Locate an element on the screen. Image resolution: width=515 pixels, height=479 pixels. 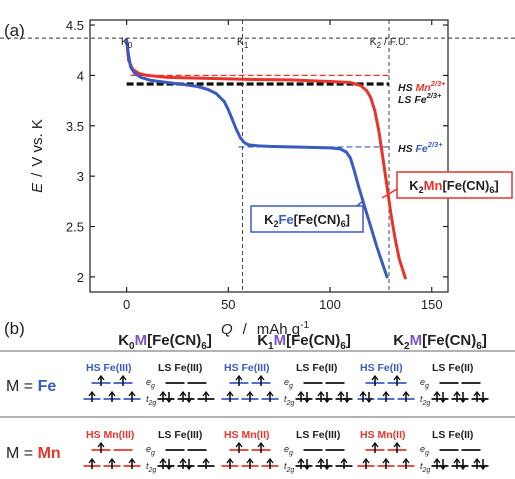
box-mn-sub6: 6 is located at coordinates (491, 190).